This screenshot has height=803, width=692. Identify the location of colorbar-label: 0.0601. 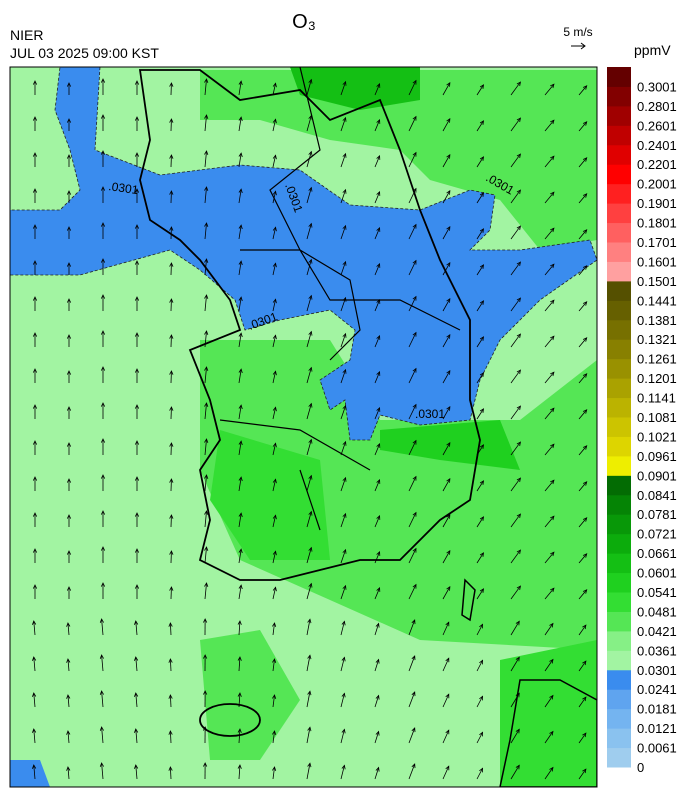
(657, 573).